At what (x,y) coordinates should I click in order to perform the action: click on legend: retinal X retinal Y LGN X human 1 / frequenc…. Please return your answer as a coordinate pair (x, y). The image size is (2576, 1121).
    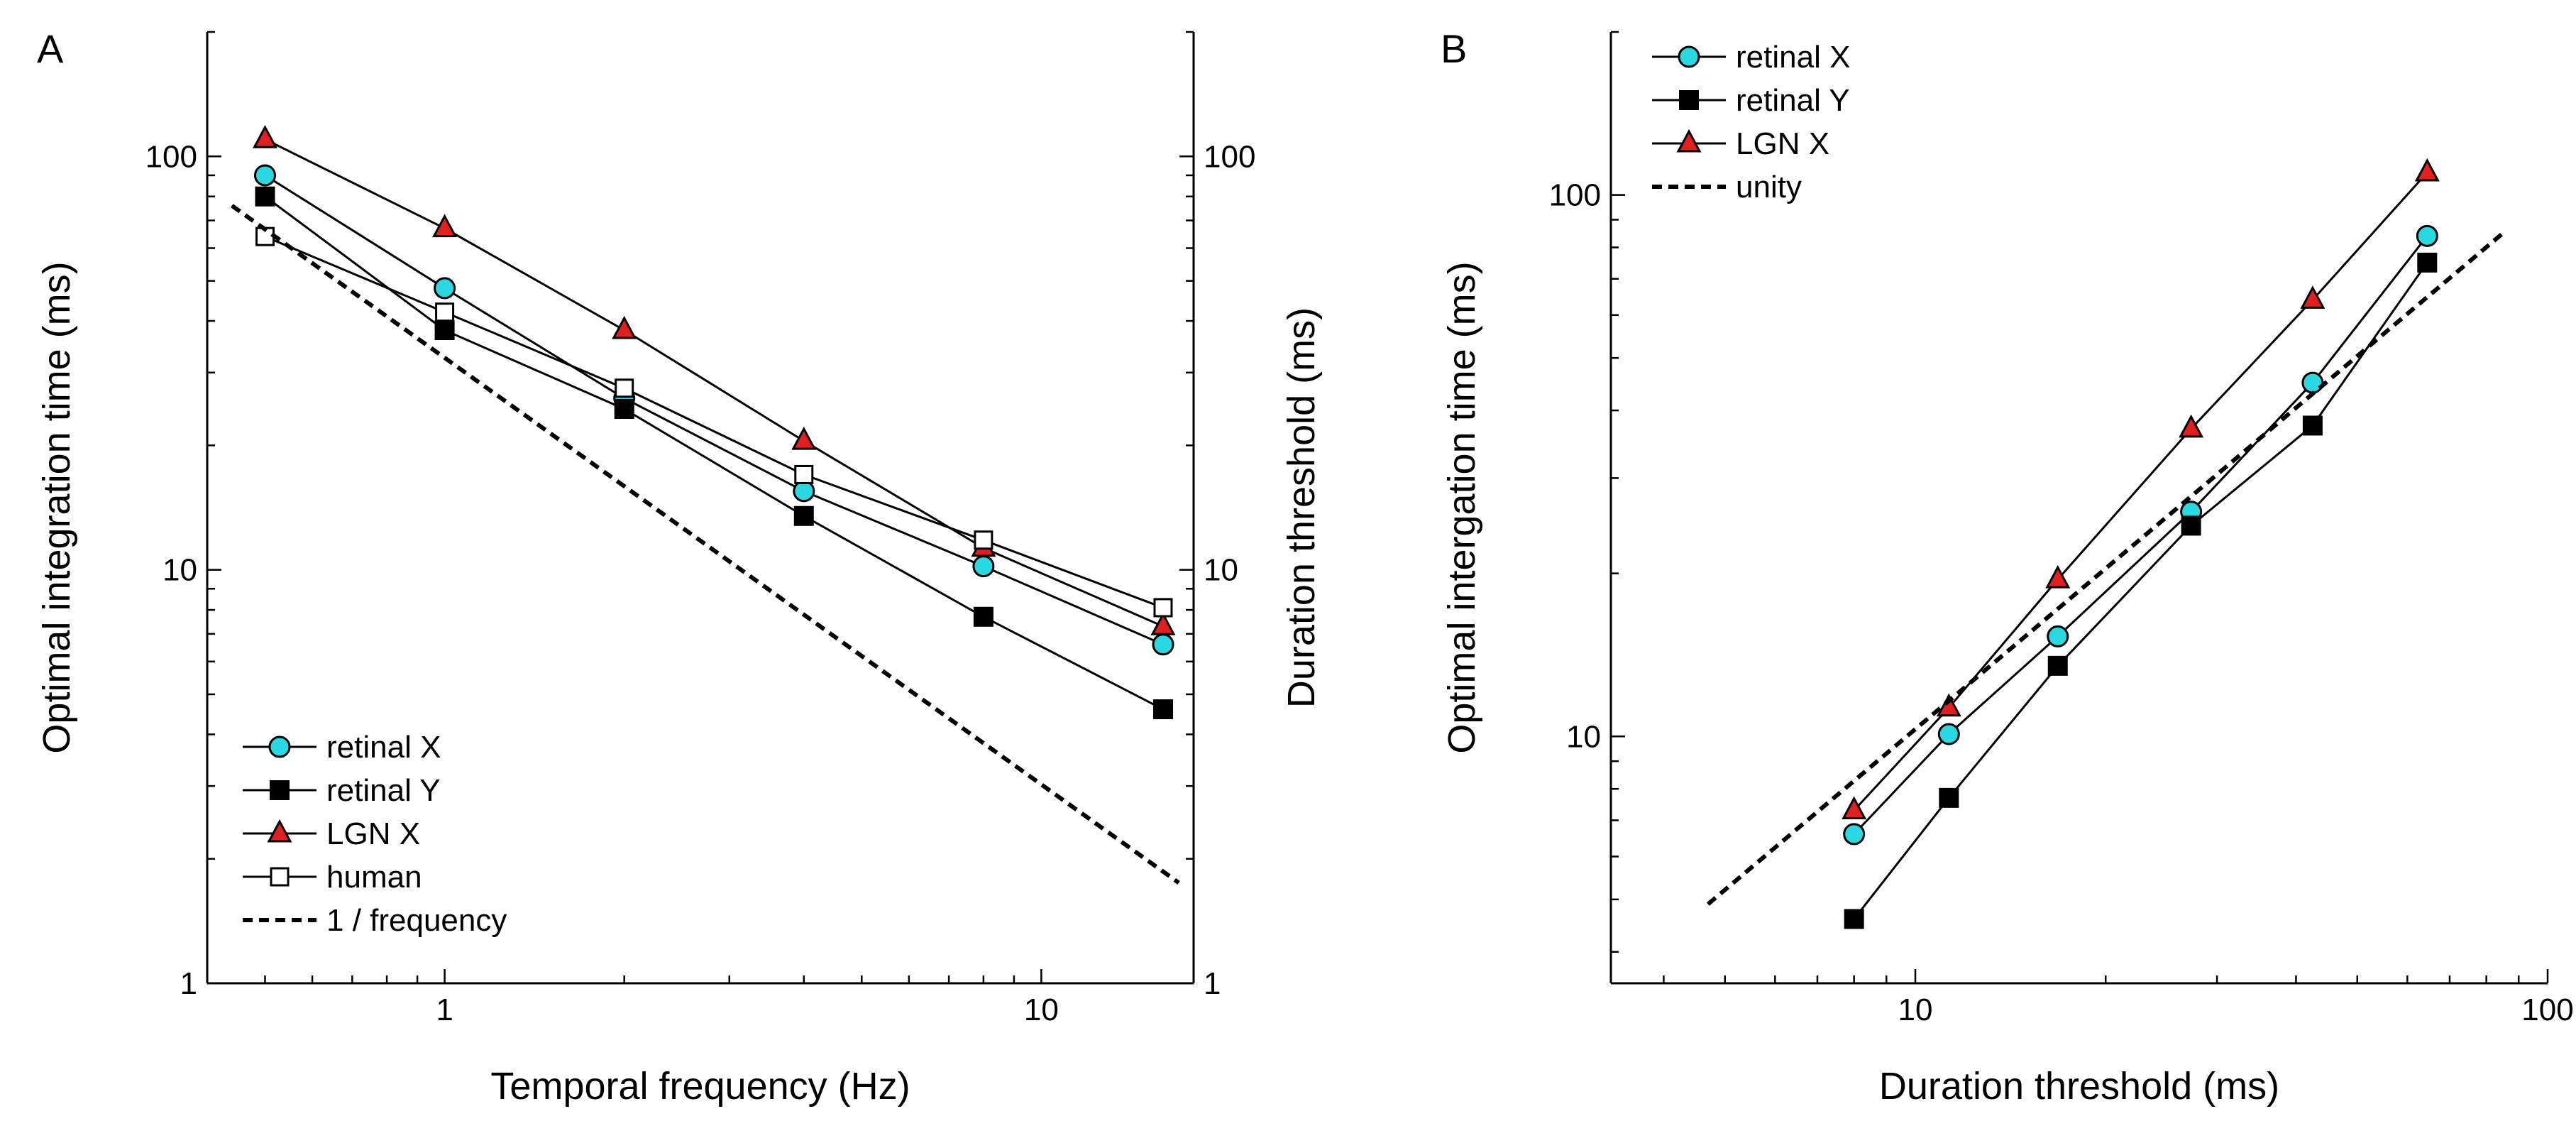
    Looking at the image, I should click on (375, 834).